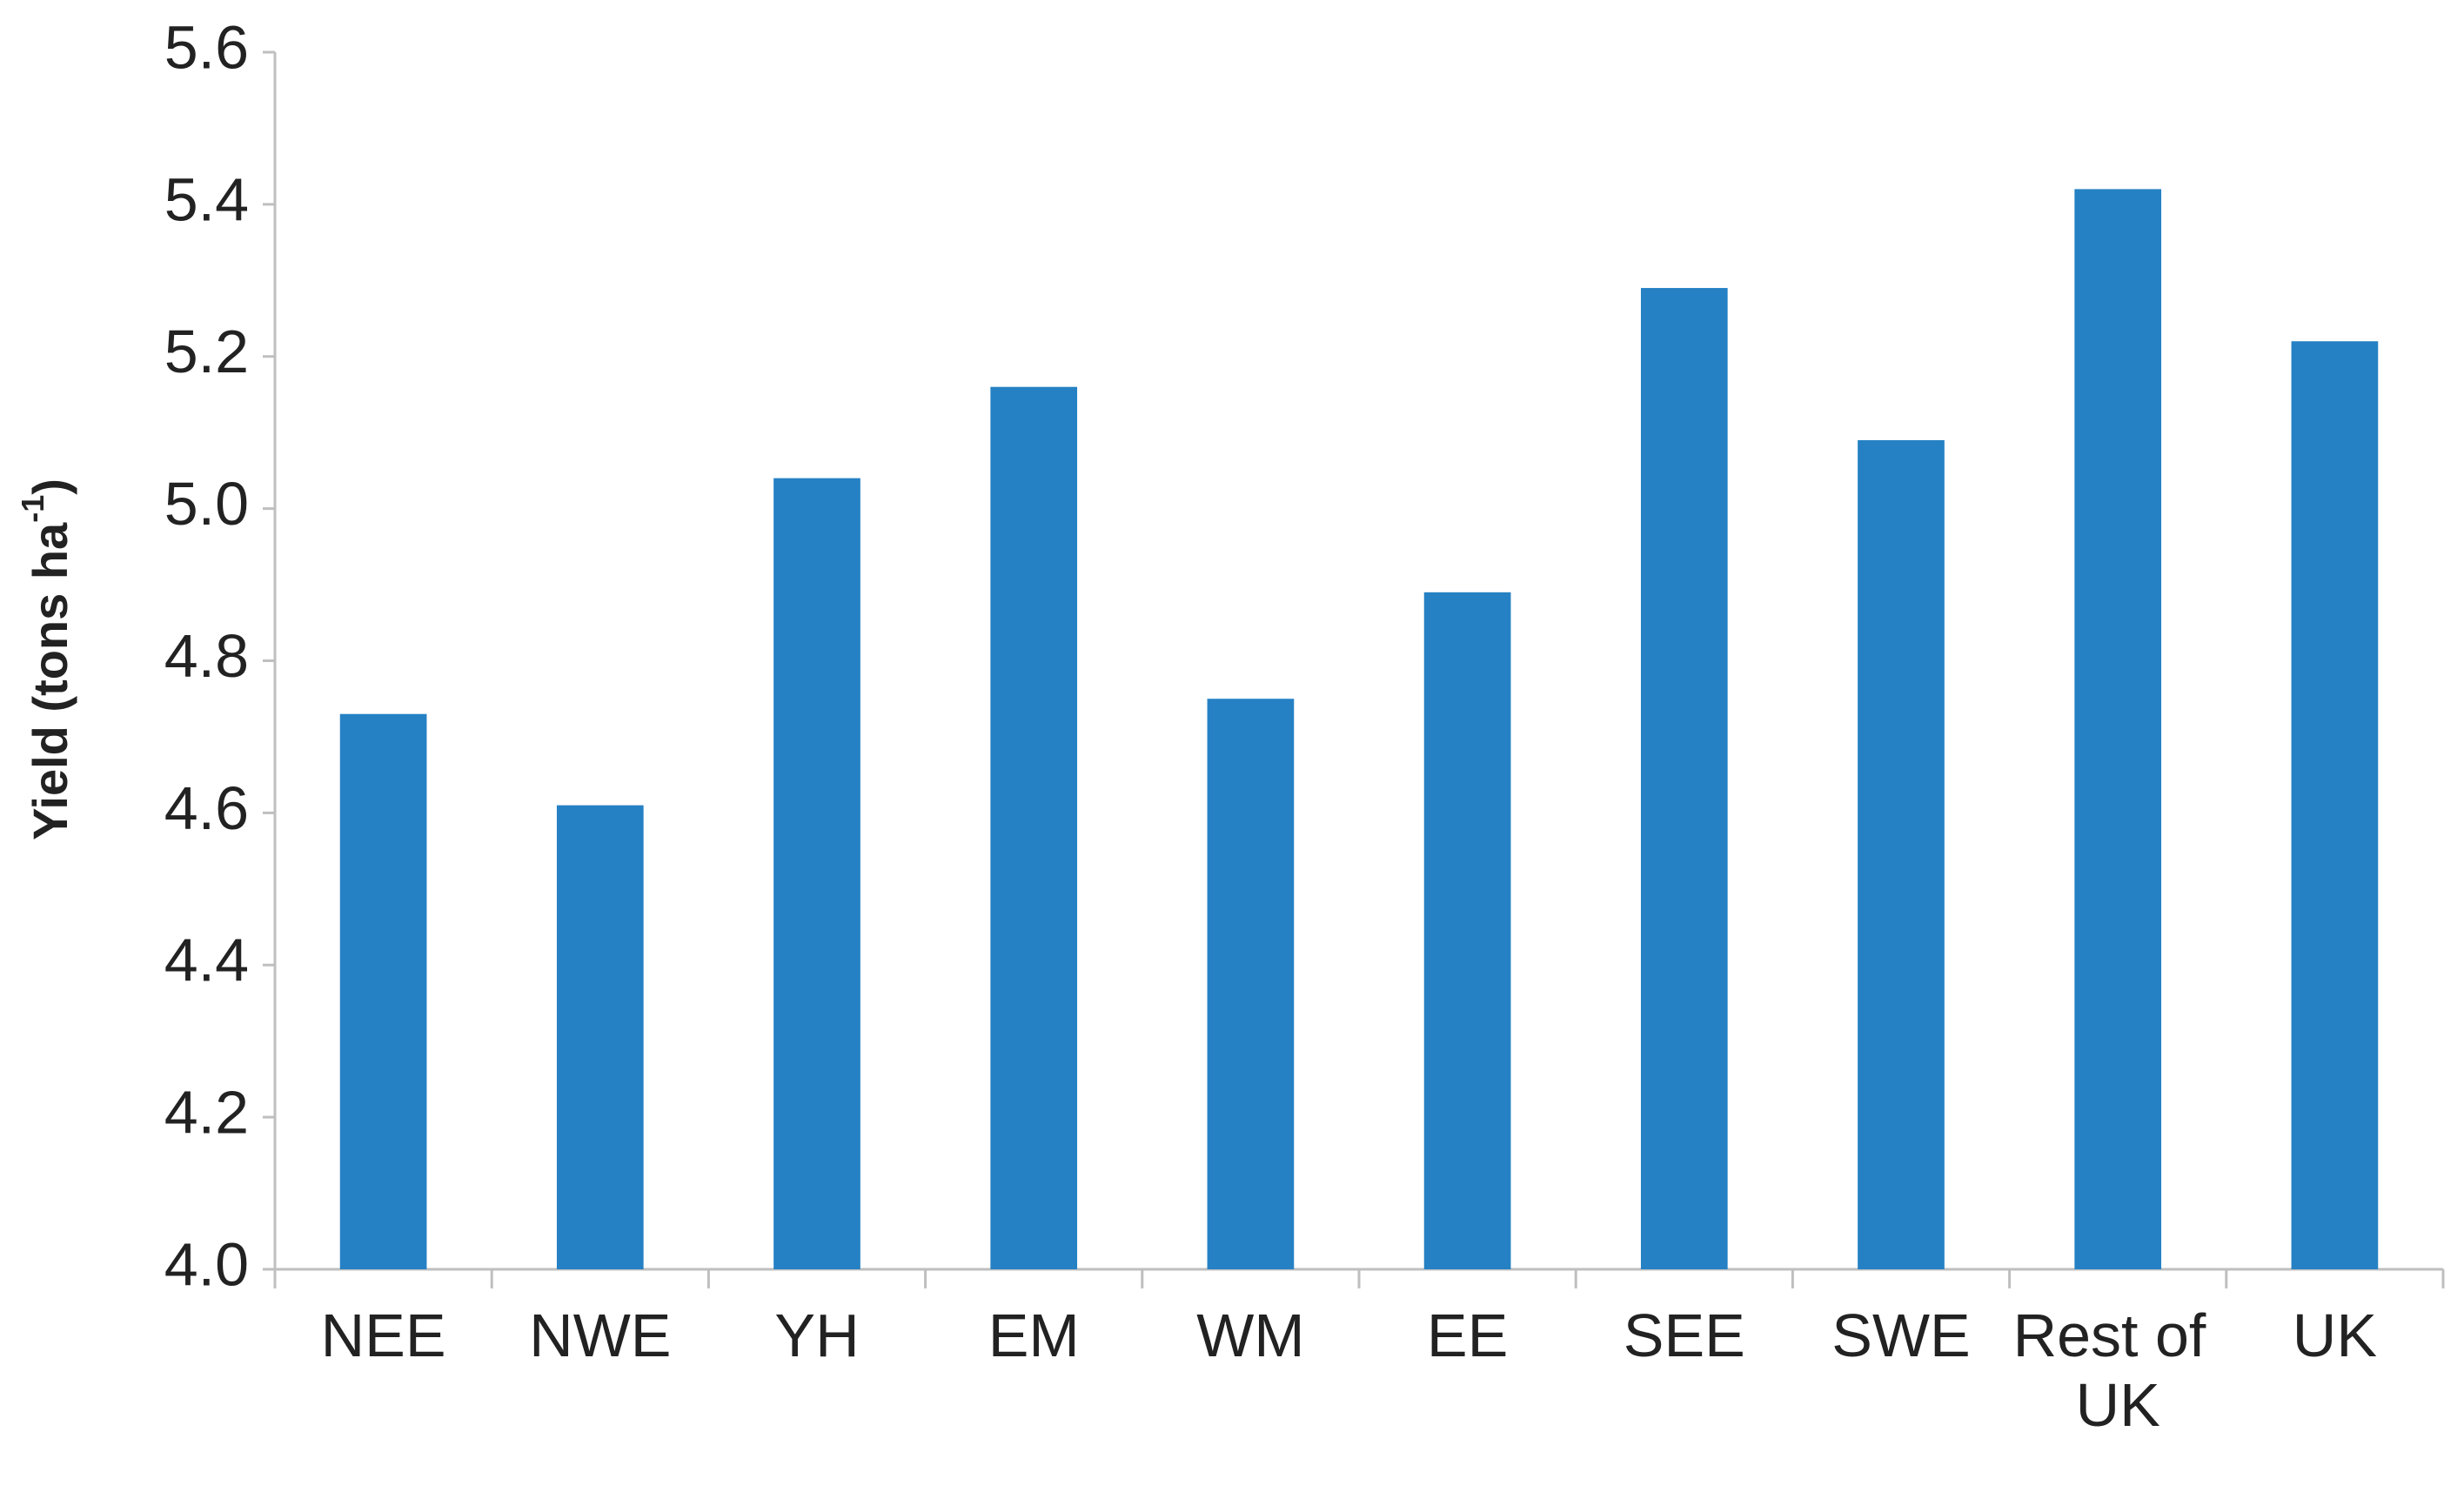 The image size is (2464, 1492). I want to click on y-tick-label: 5.4, so click(206, 199).